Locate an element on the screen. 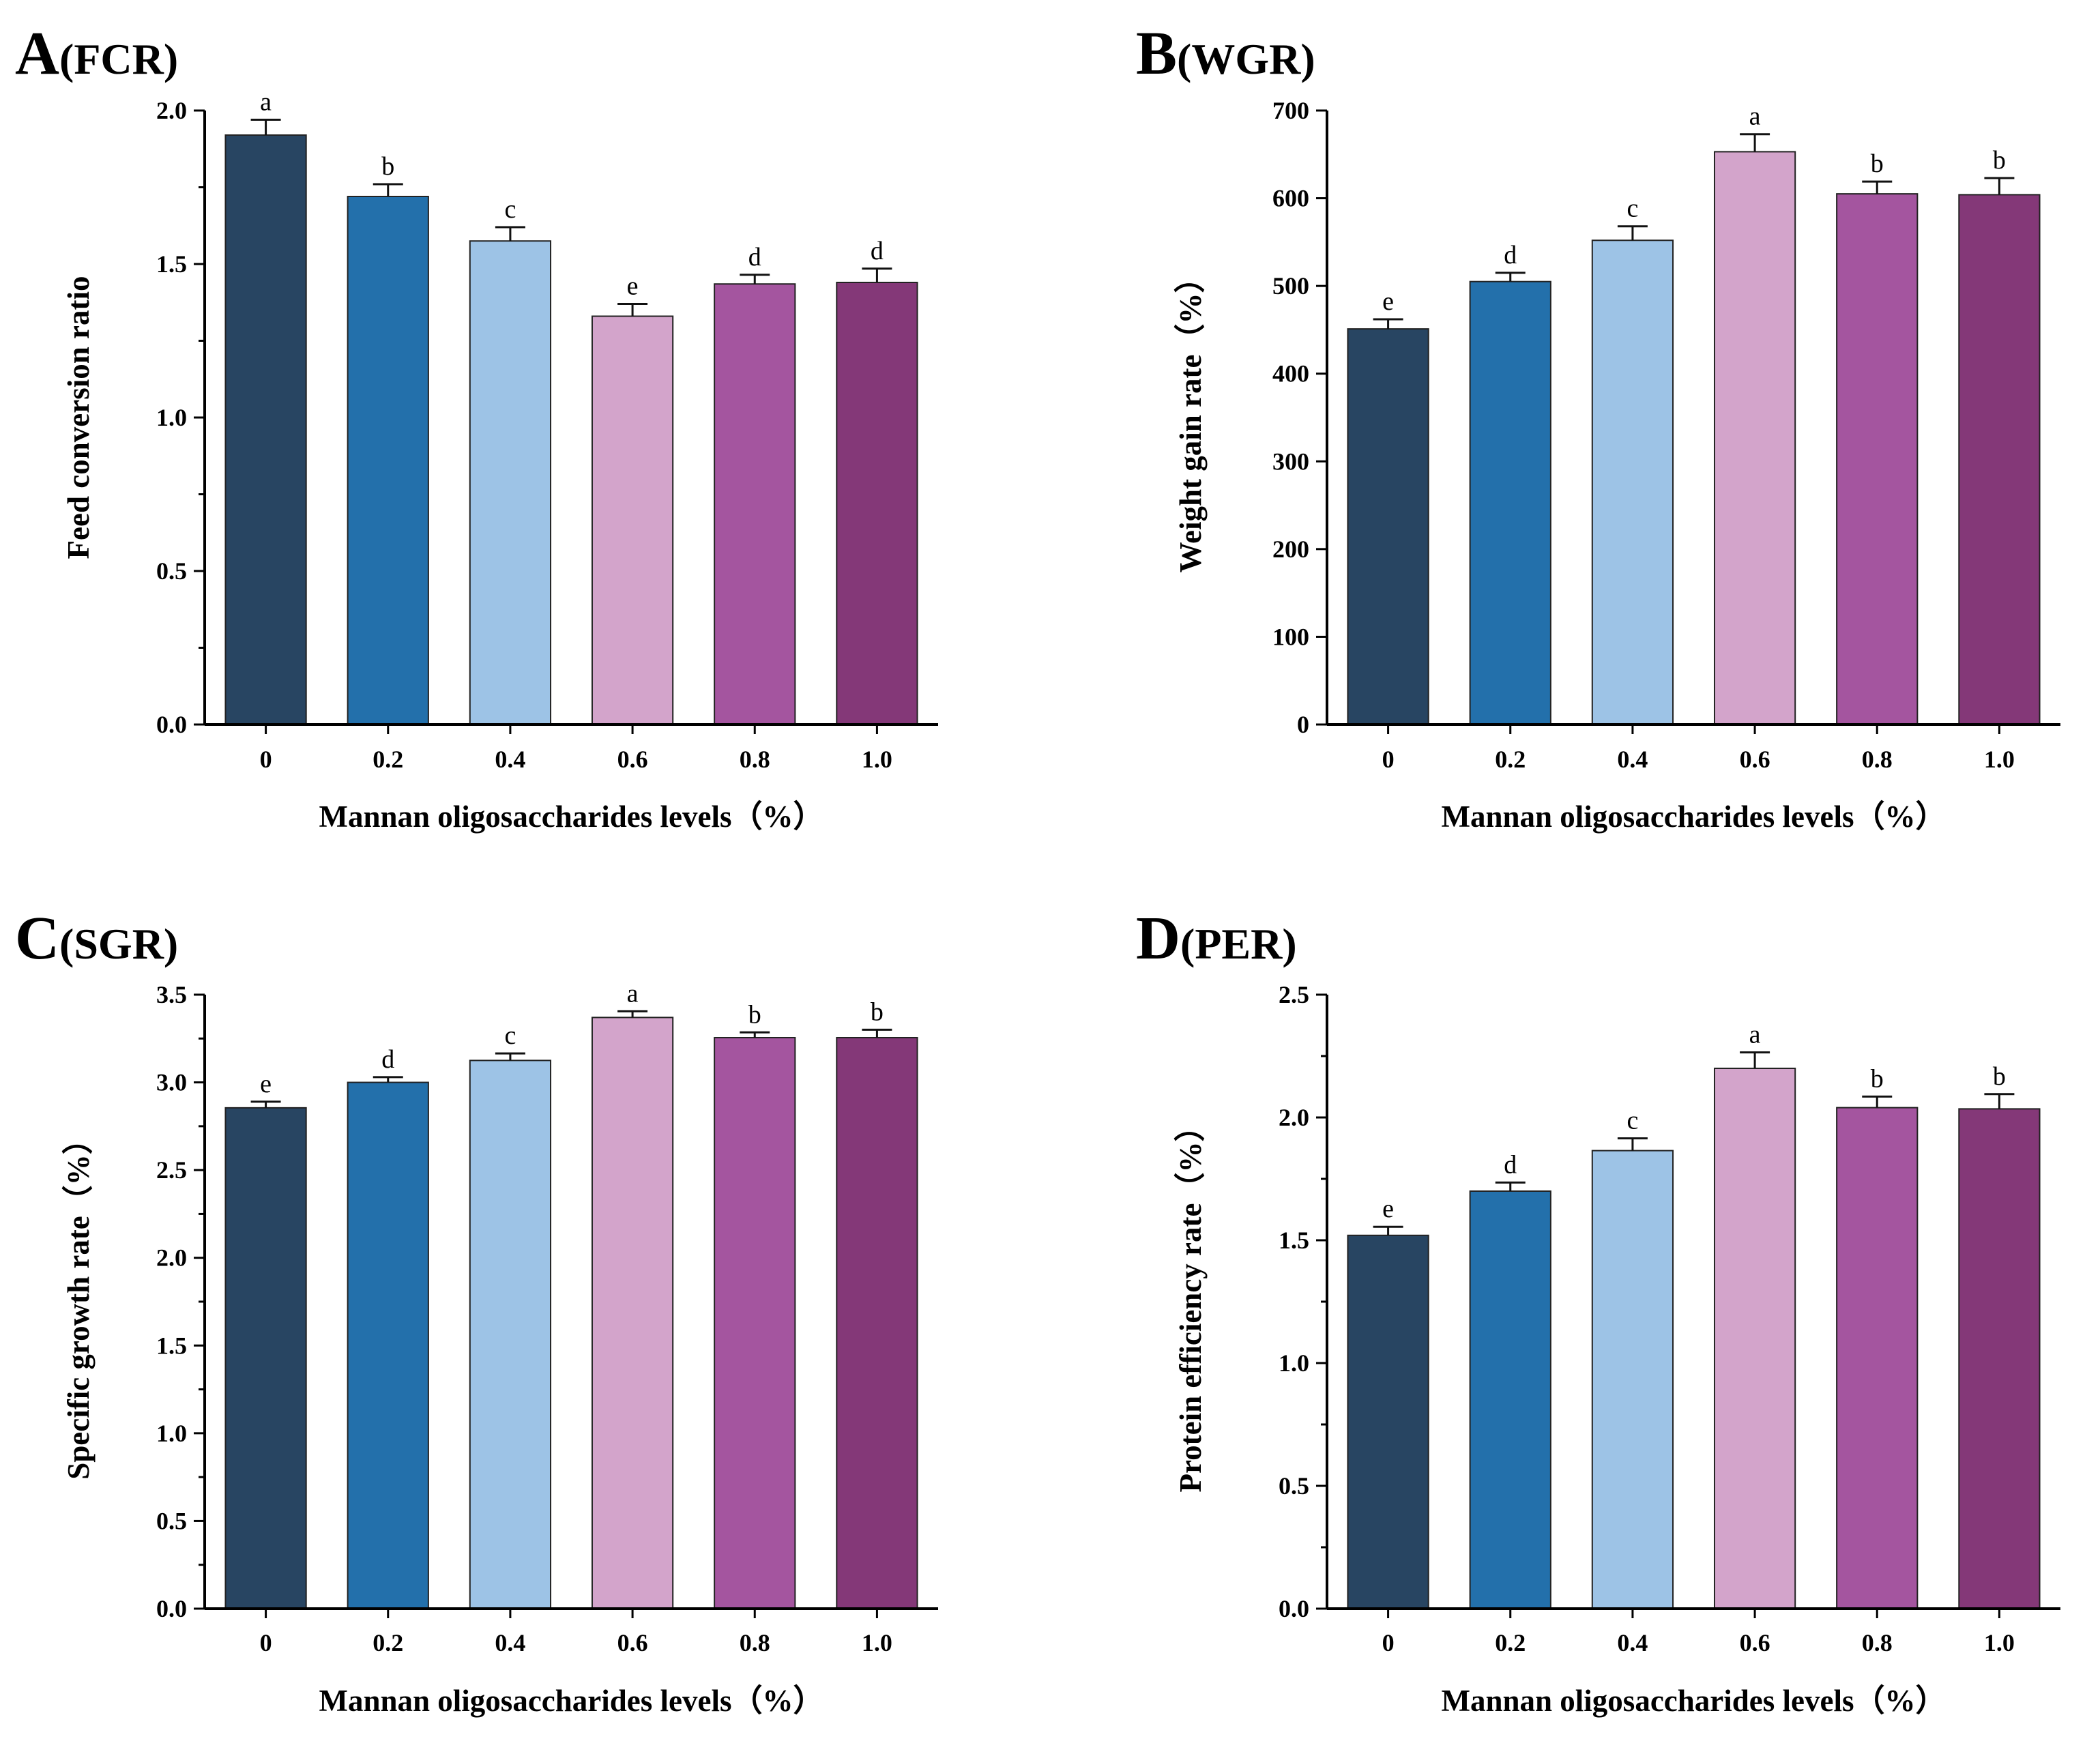 The image size is (2100, 1741). y-tick-label-a-3: 1.5 is located at coordinates (171, 264).